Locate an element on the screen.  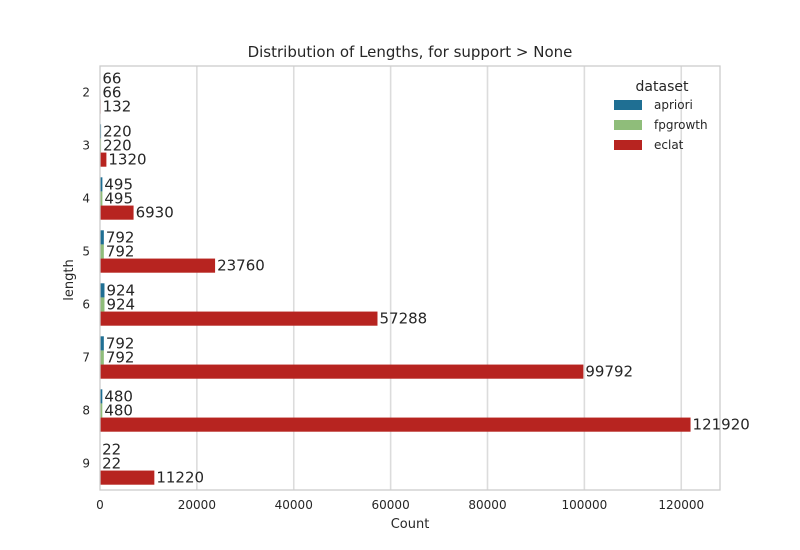
x-tick-label: 40000 is located at coordinates (294, 505).